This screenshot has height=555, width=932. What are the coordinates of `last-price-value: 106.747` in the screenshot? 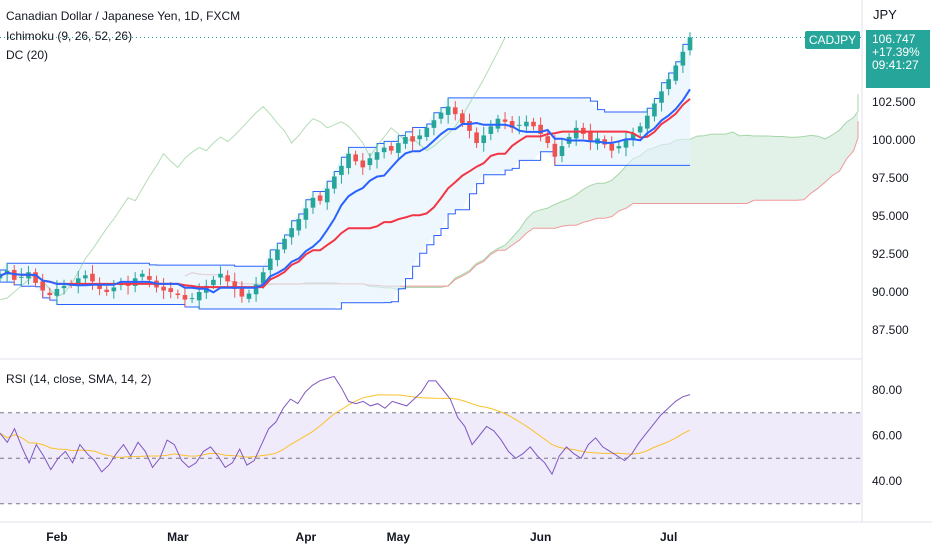 It's located at (894, 39).